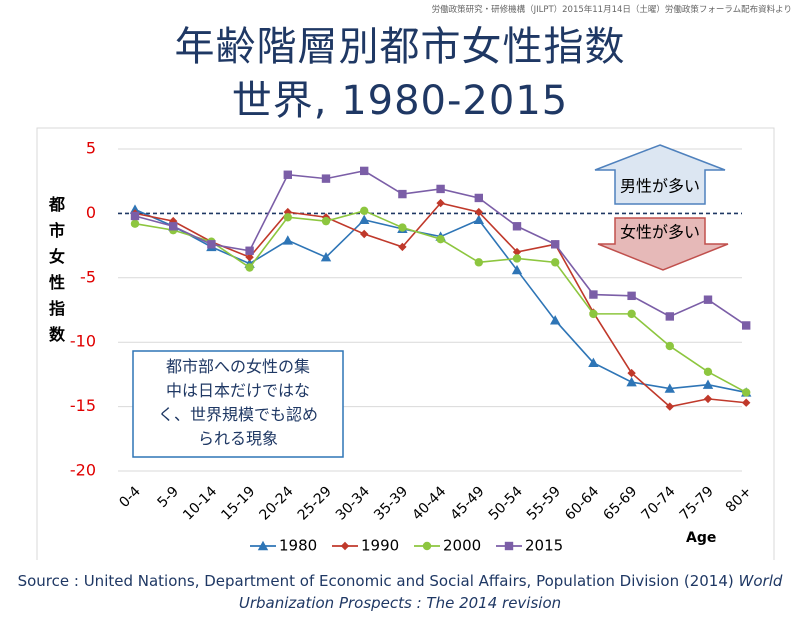 This screenshot has height=619, width=800. I want to click on y-axis-ticks: 5 0 -5 -10 -15 -20, so click(83, 309).